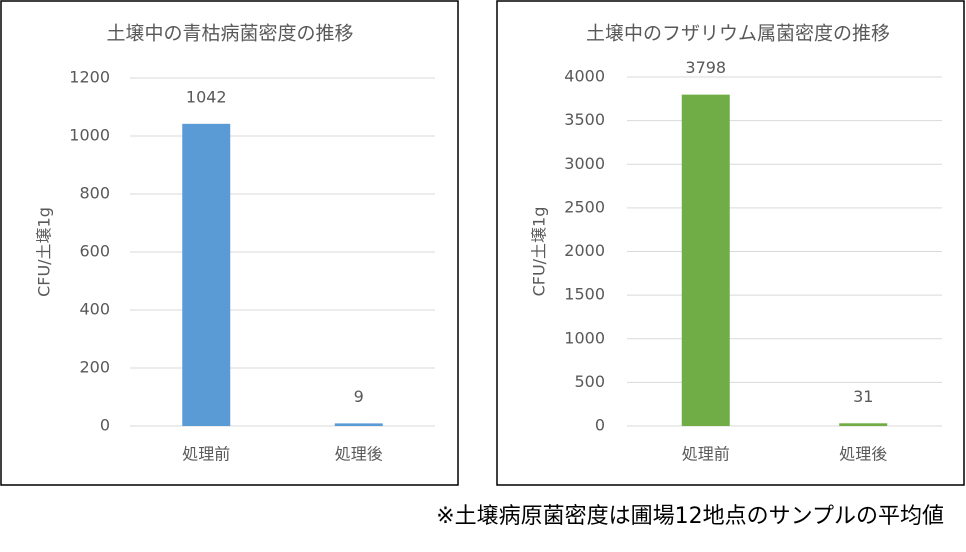 This screenshot has width=966, height=552. I want to click on y-tick-label: 400, so click(94, 309).